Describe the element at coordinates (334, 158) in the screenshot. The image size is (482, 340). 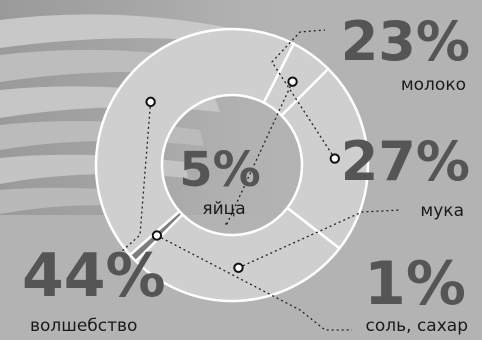
I see `marker-dot-milk` at that location.